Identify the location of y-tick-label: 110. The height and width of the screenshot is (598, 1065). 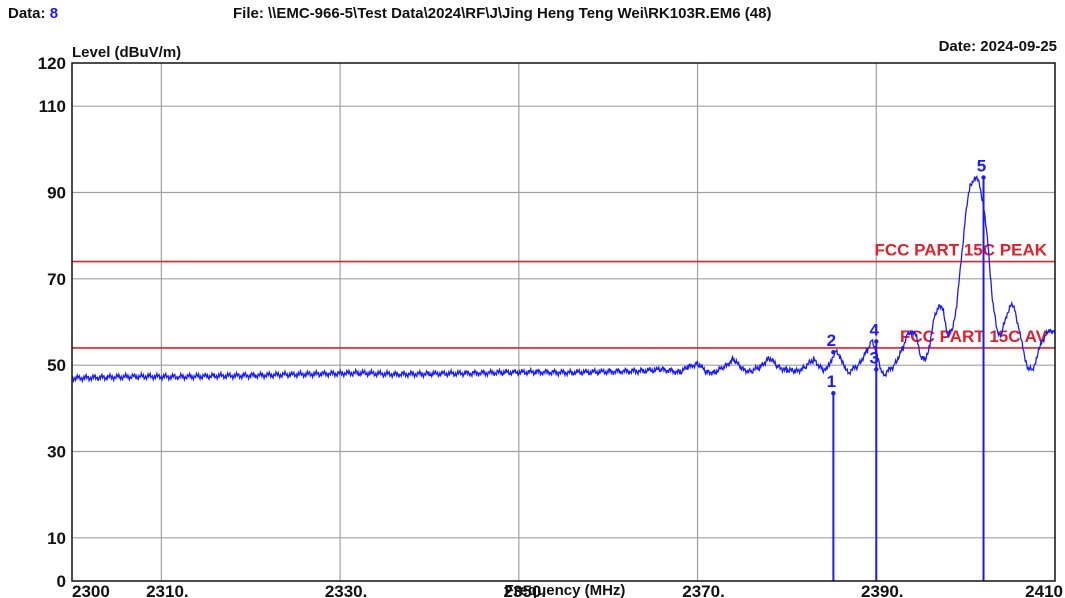
(52, 106).